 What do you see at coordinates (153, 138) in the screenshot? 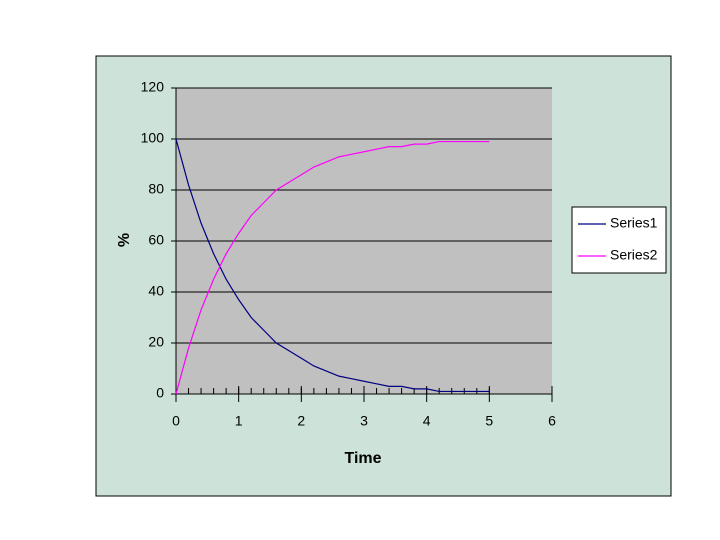
I see `y-tick-label: 100` at bounding box center [153, 138].